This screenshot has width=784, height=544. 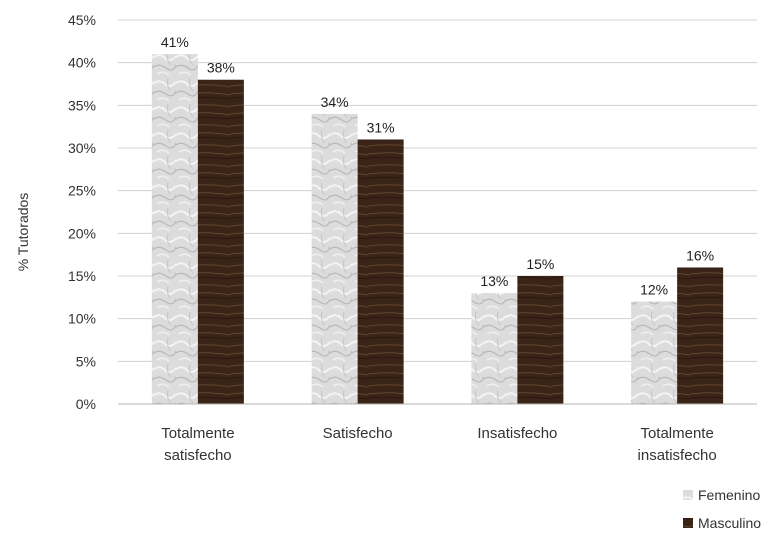 What do you see at coordinates (654, 290) in the screenshot?
I see `data-label: 12%` at bounding box center [654, 290].